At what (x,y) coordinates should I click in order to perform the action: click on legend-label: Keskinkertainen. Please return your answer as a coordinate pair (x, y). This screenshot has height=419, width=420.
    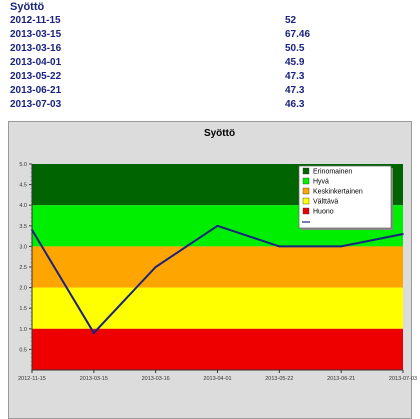
    Looking at the image, I should click on (338, 192).